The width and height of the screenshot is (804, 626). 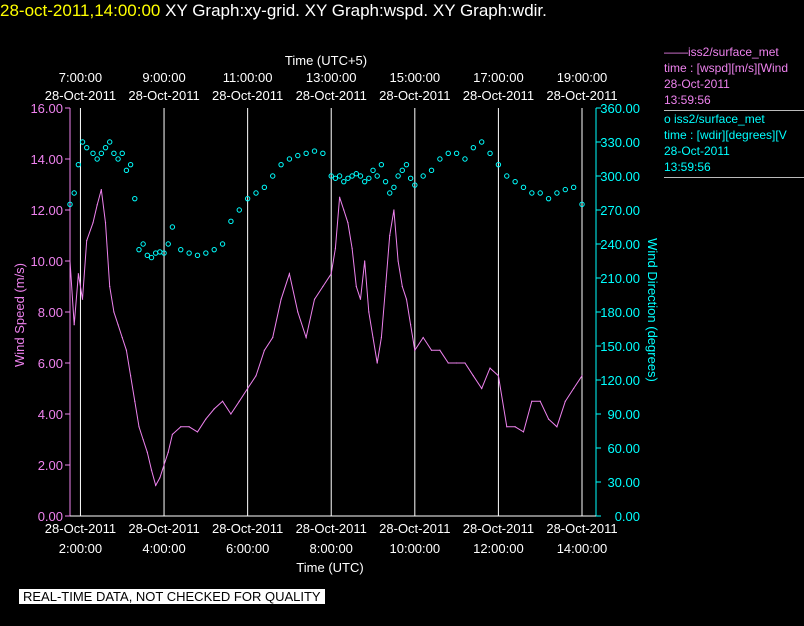 I want to click on legend-speed-line: ——iss2/surface_met, so click(x=721, y=52).